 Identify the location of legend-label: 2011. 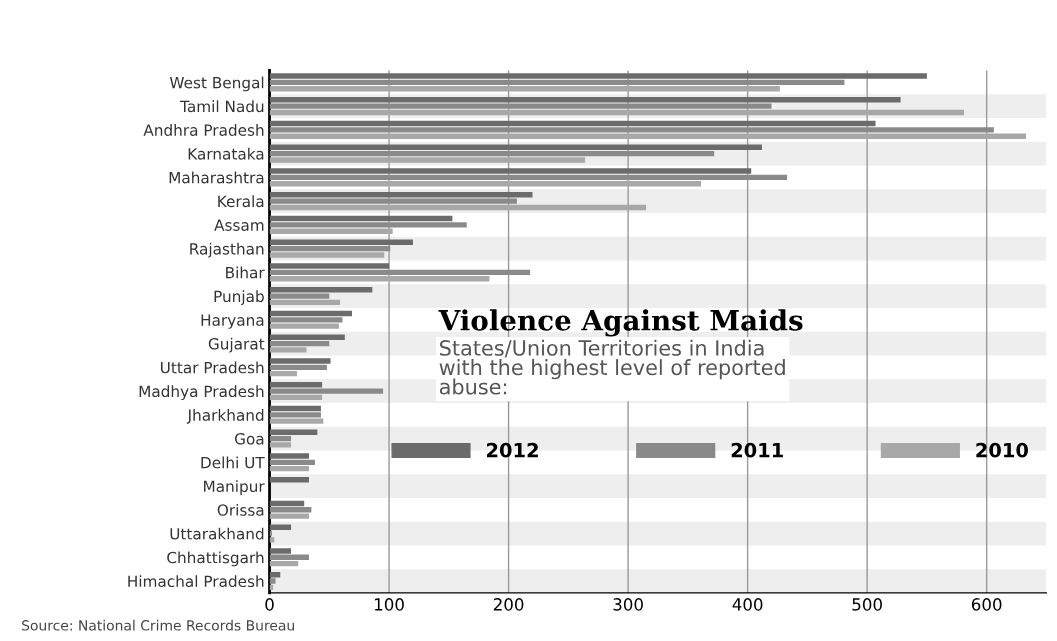
(757, 450).